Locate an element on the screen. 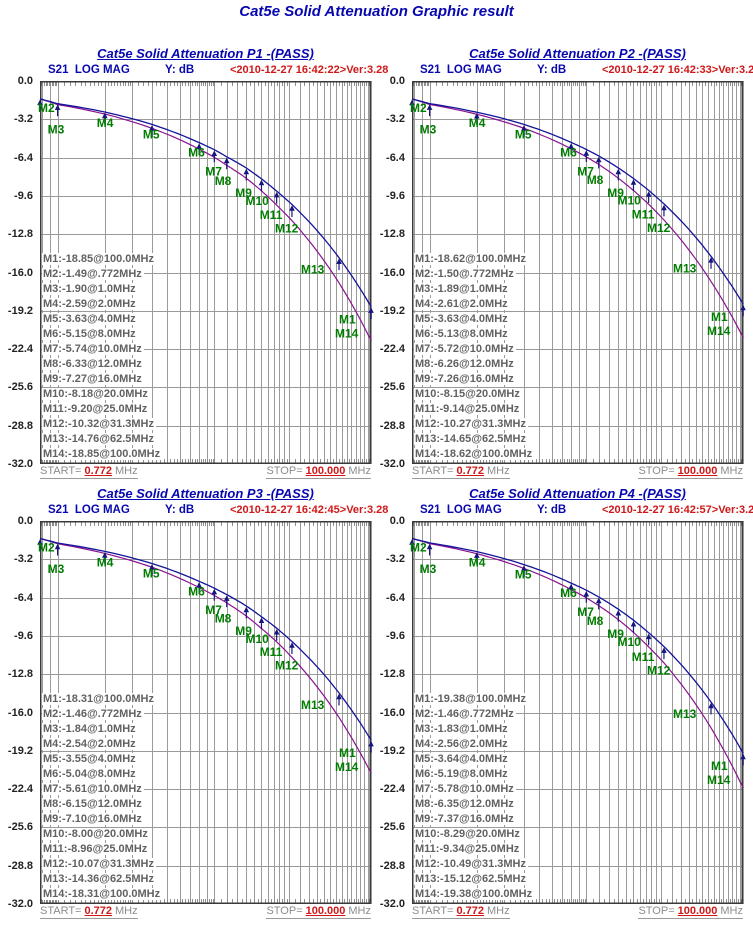  marker-list-item: M7:-5.61@10.0MHz is located at coordinates (93, 789).